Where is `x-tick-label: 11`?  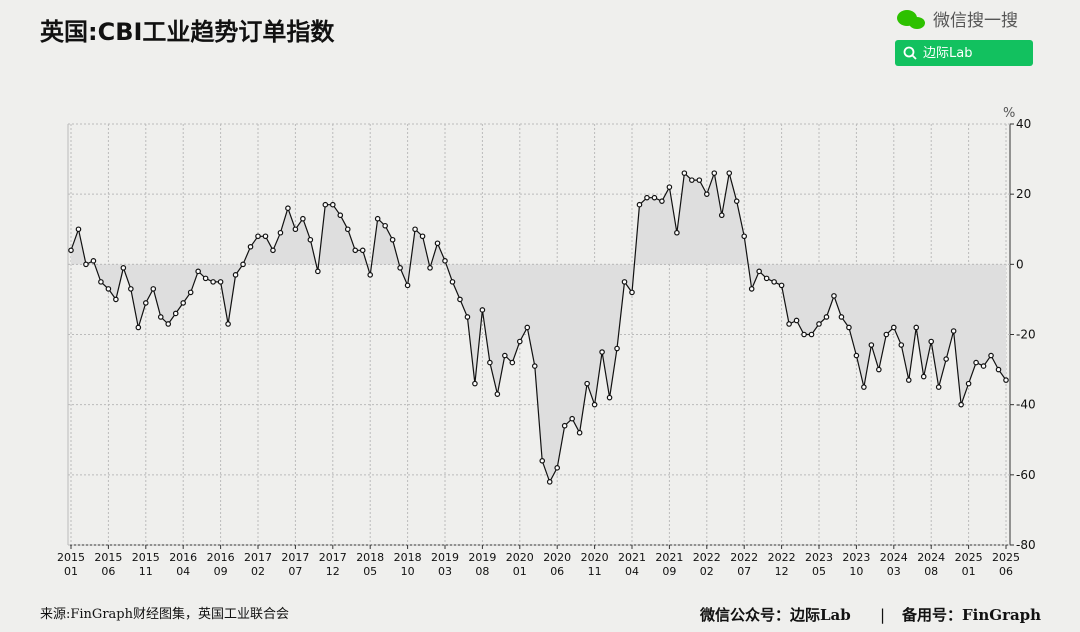 x-tick-label: 11 is located at coordinates (146, 571).